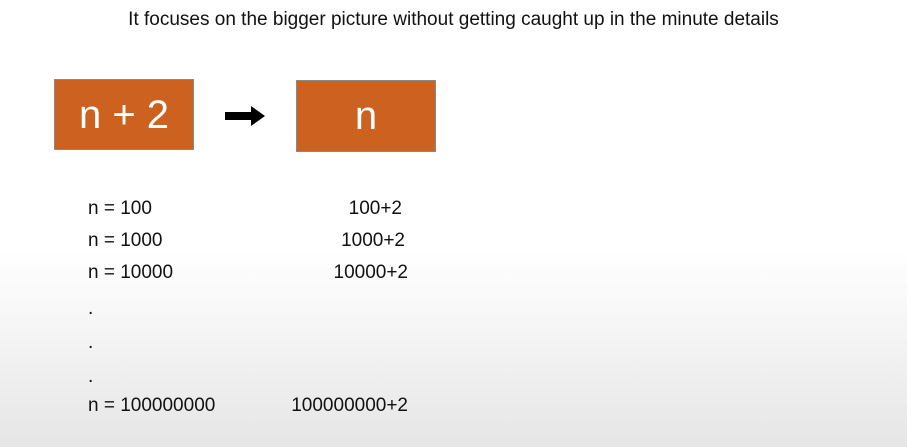 This screenshot has height=447, width=907. What do you see at coordinates (248, 273) in the screenshot?
I see `value-row: n = 10000 10000+2` at bounding box center [248, 273].